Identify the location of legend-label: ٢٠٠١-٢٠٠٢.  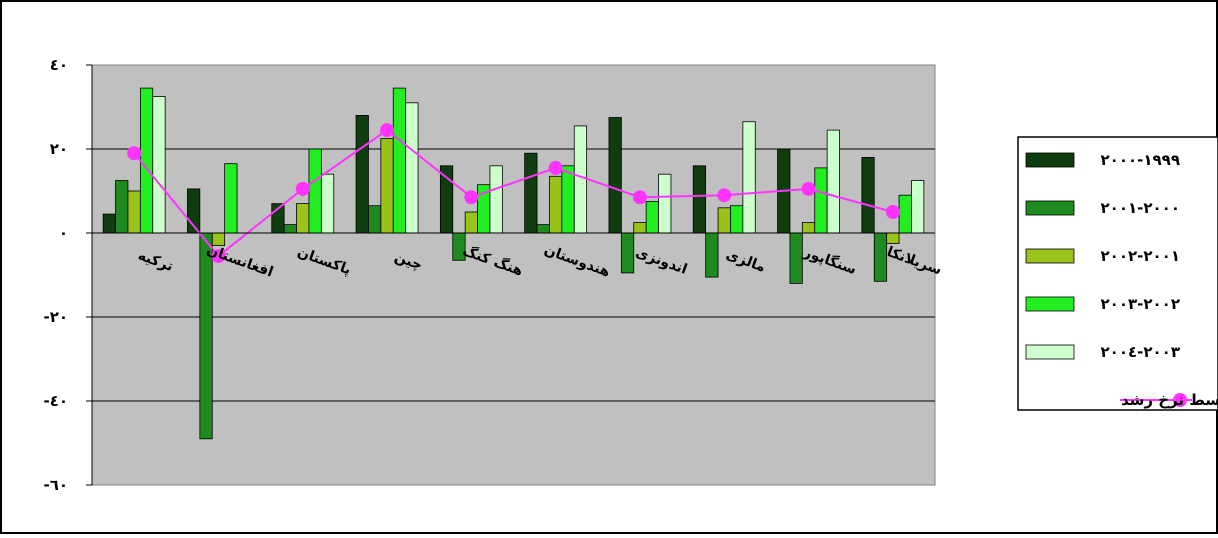
(1140, 256).